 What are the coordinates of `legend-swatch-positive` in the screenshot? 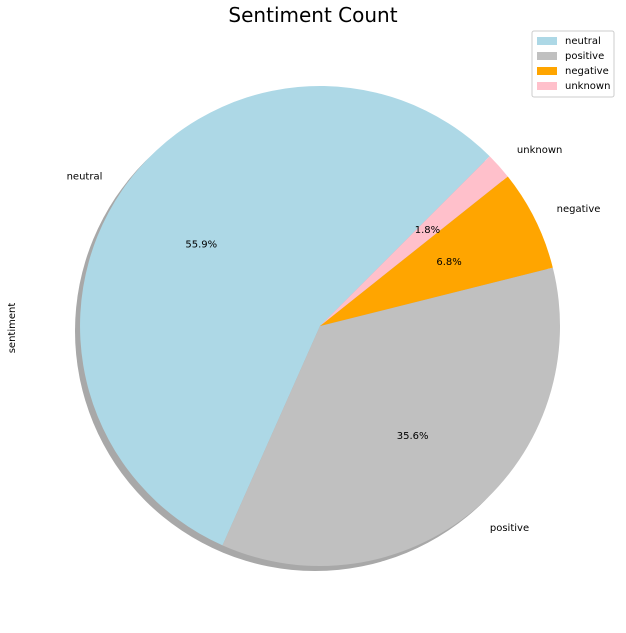 It's located at (547, 56).